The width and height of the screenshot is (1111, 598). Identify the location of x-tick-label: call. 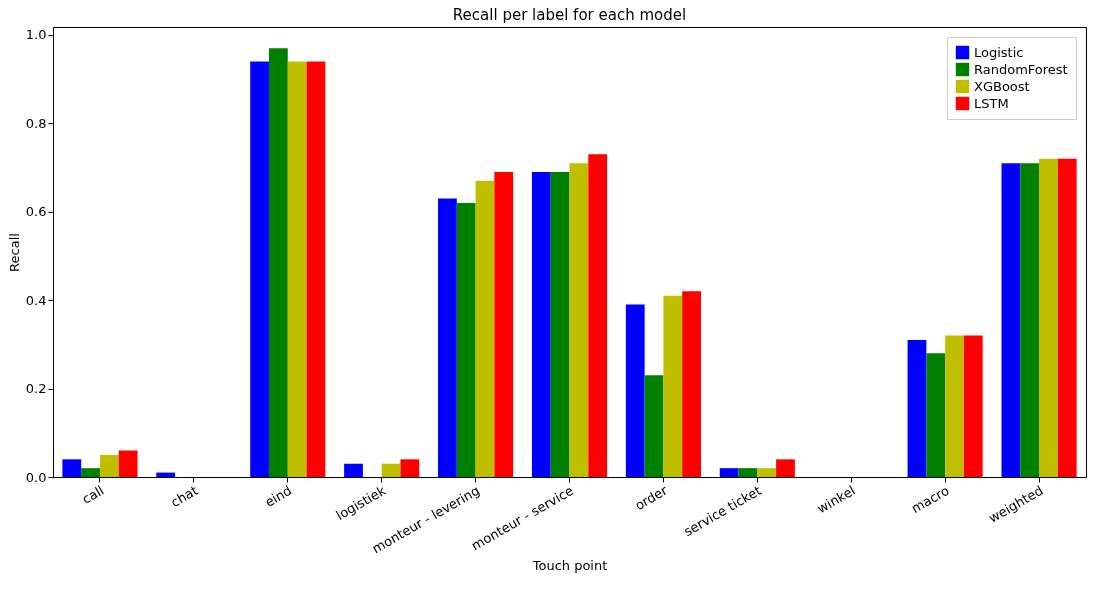
(93, 494).